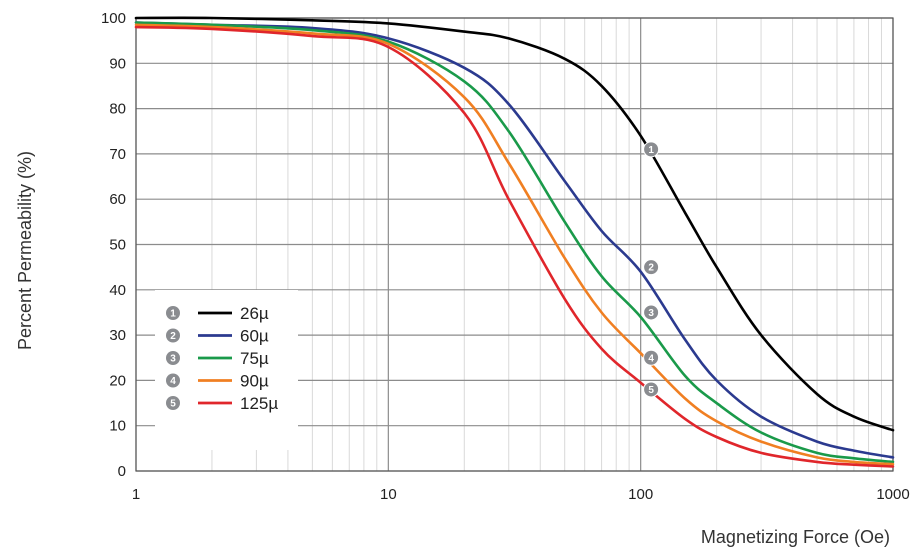 This screenshot has height=551, width=921. What do you see at coordinates (217, 336) in the screenshot?
I see `legend-entry-2: 2 60µ` at bounding box center [217, 336].